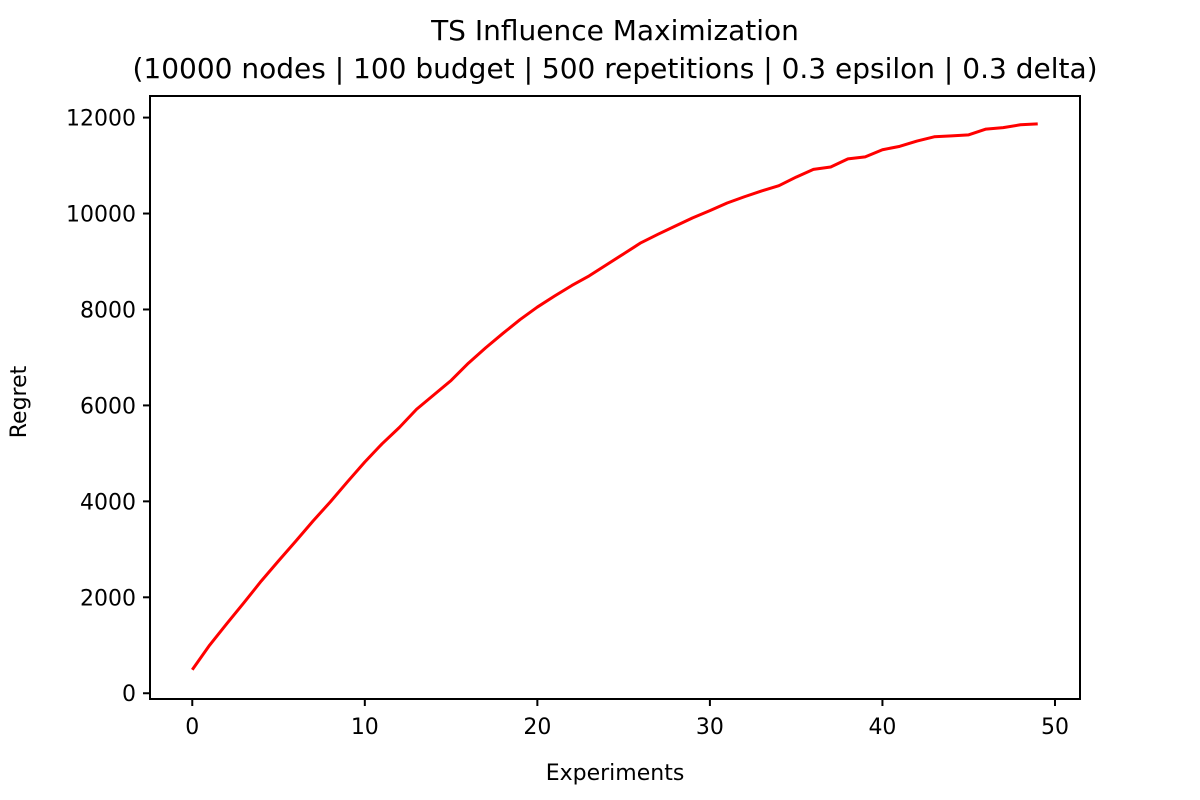  I want to click on y-tick-label: 8000, so click(108, 310).